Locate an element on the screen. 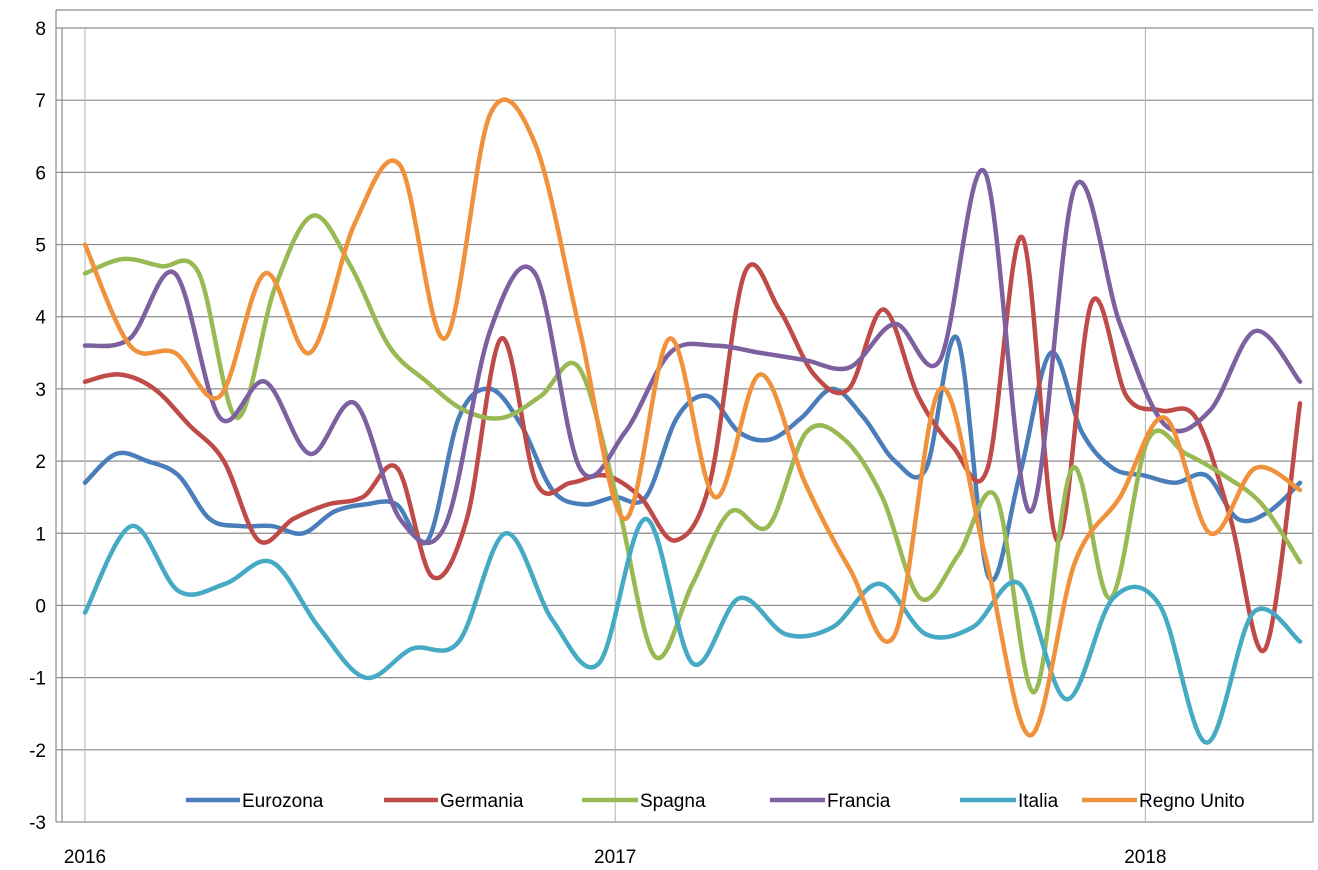 This screenshot has height=870, width=1318. y-tick-label: 2 is located at coordinates (40, 462).